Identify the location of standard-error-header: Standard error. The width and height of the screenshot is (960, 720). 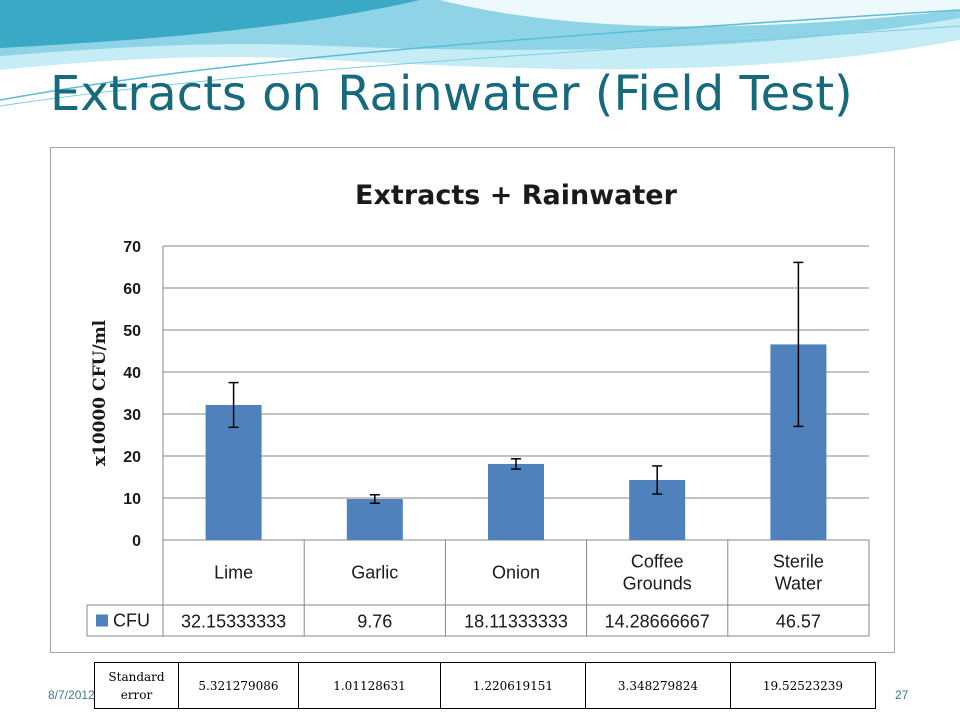
(136, 685).